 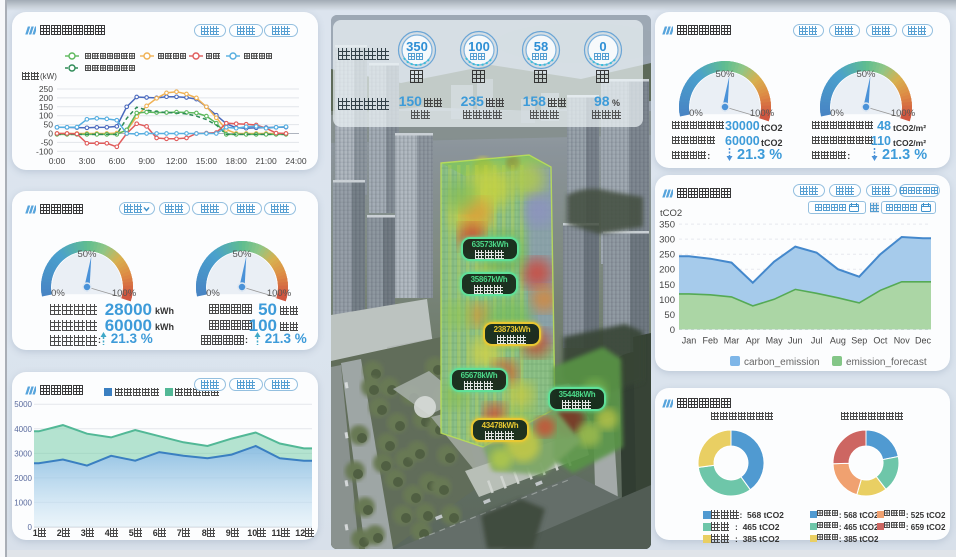 What do you see at coordinates (23, 429) in the screenshot?
I see `svg-text: 4000` at bounding box center [23, 429].